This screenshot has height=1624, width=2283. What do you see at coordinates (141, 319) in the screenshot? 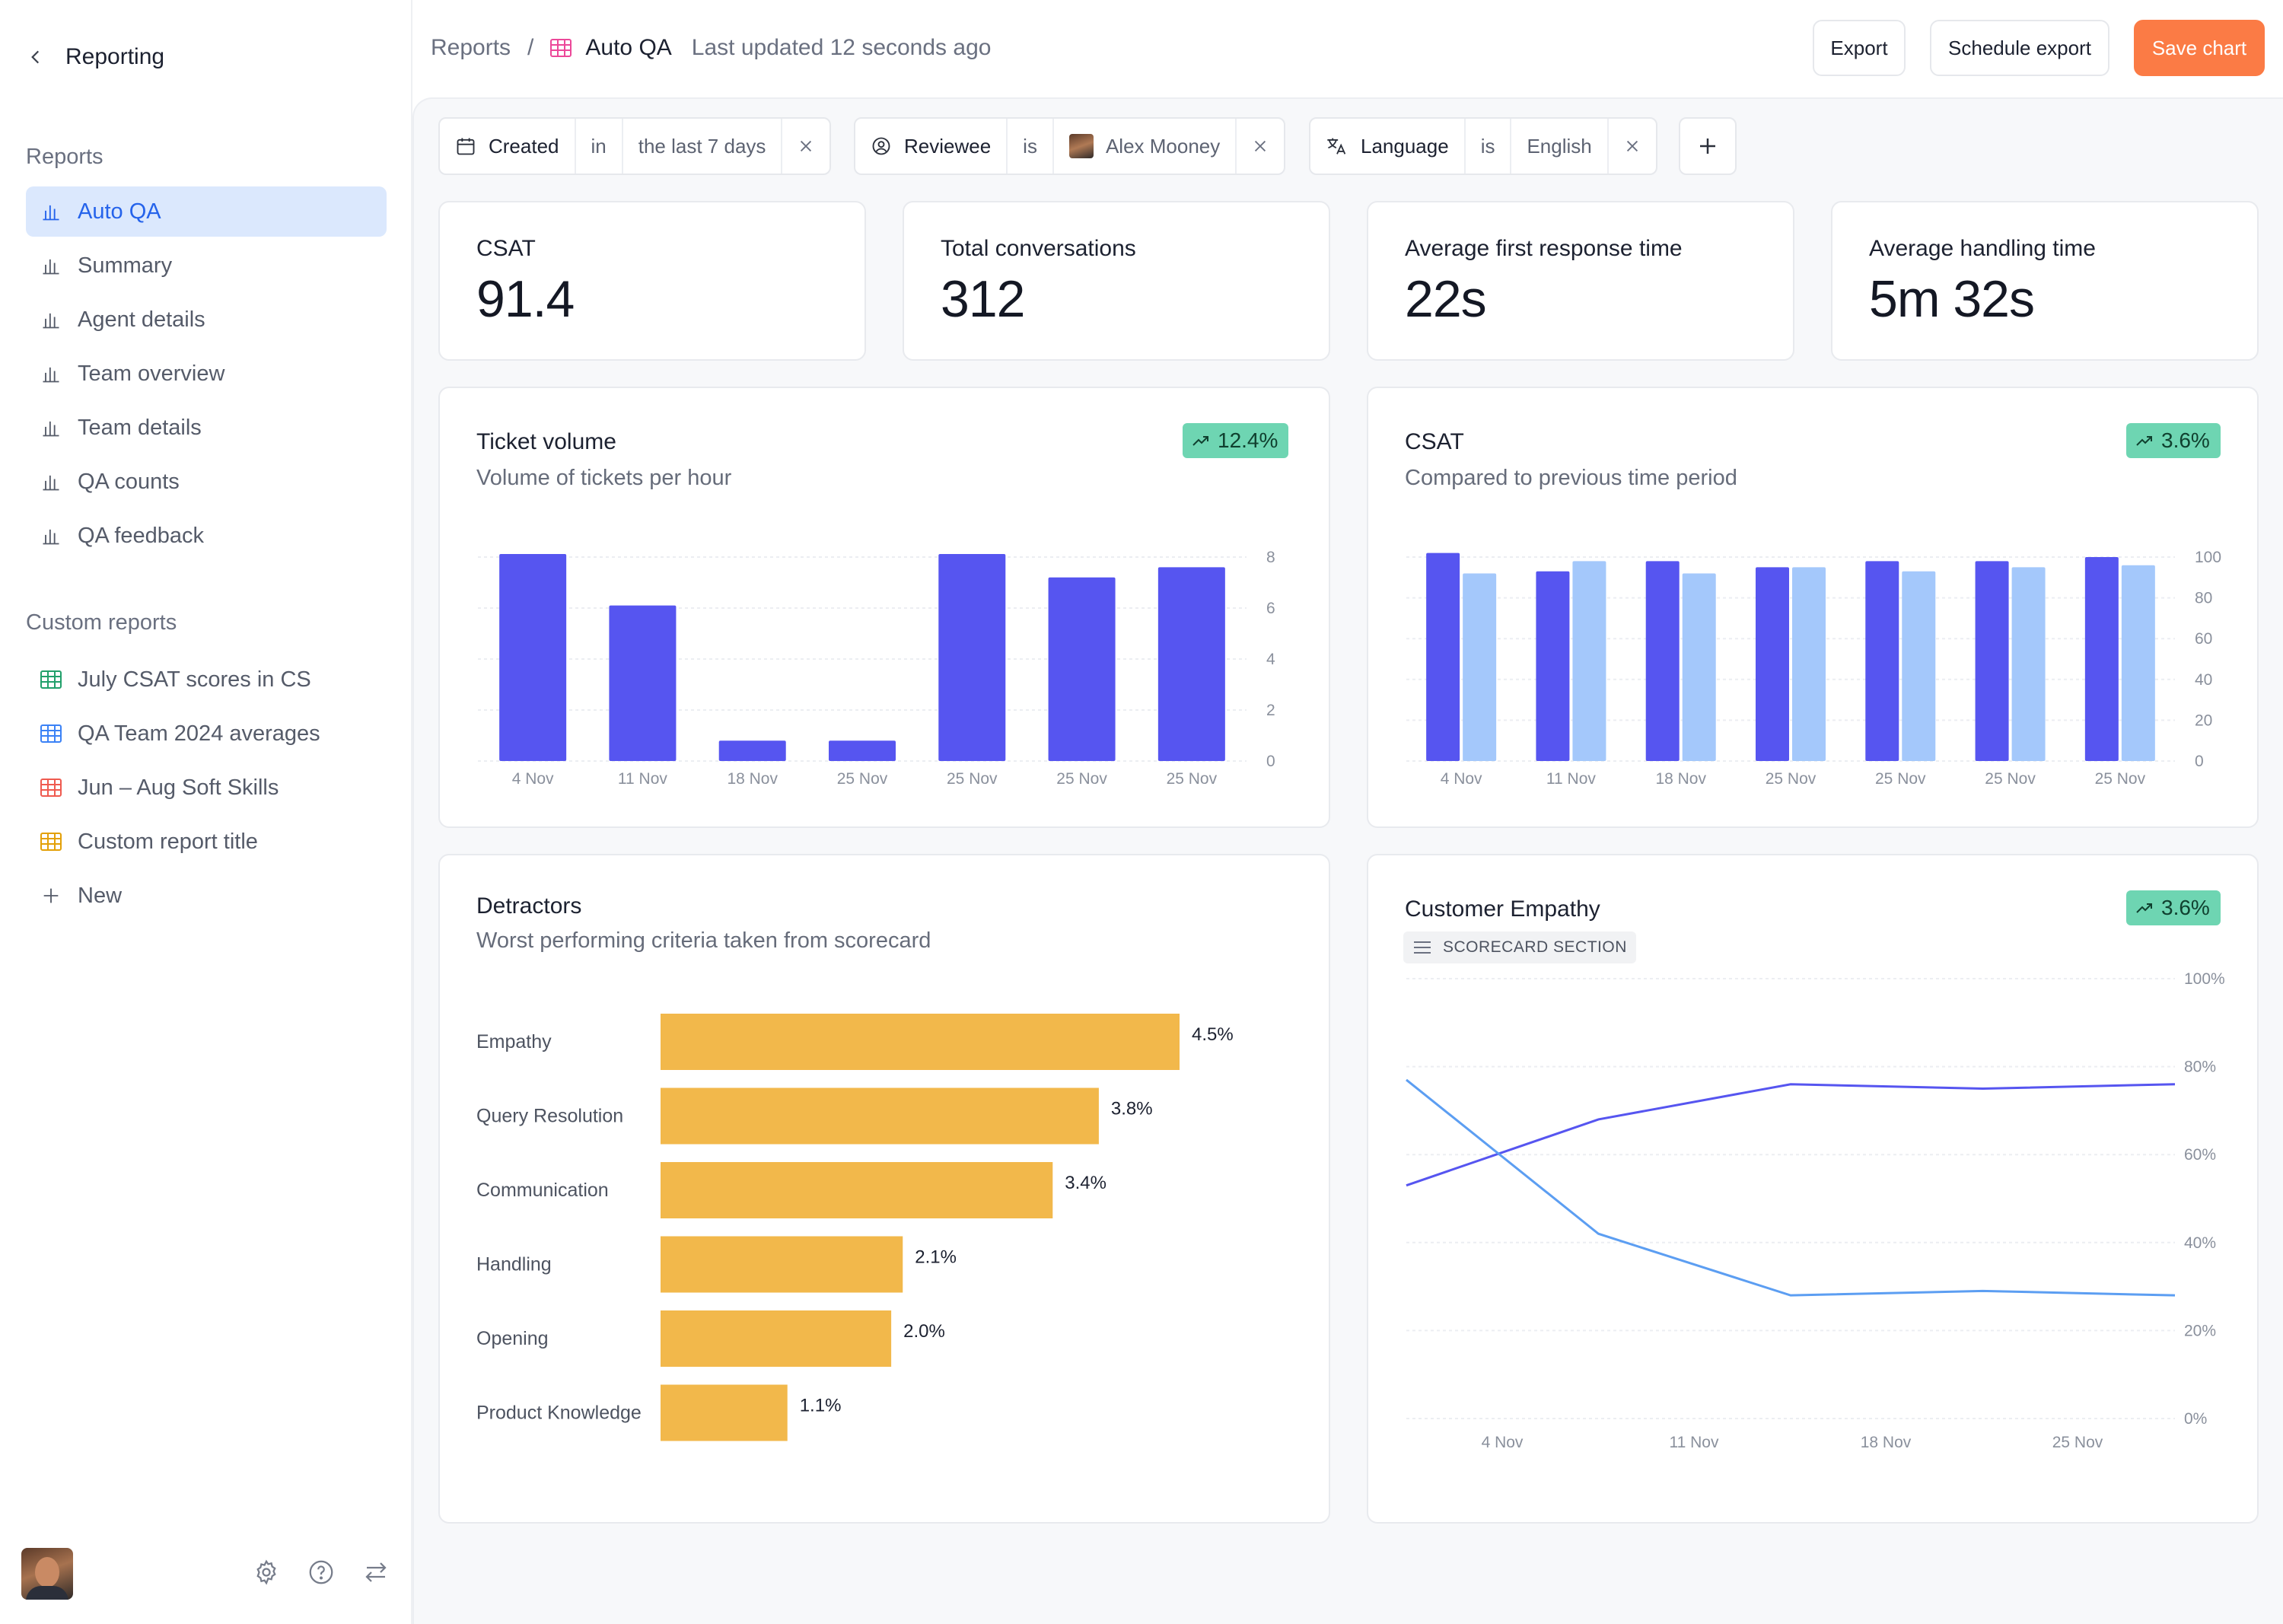
I see `sidebar-item-label: Agent details` at bounding box center [141, 319].